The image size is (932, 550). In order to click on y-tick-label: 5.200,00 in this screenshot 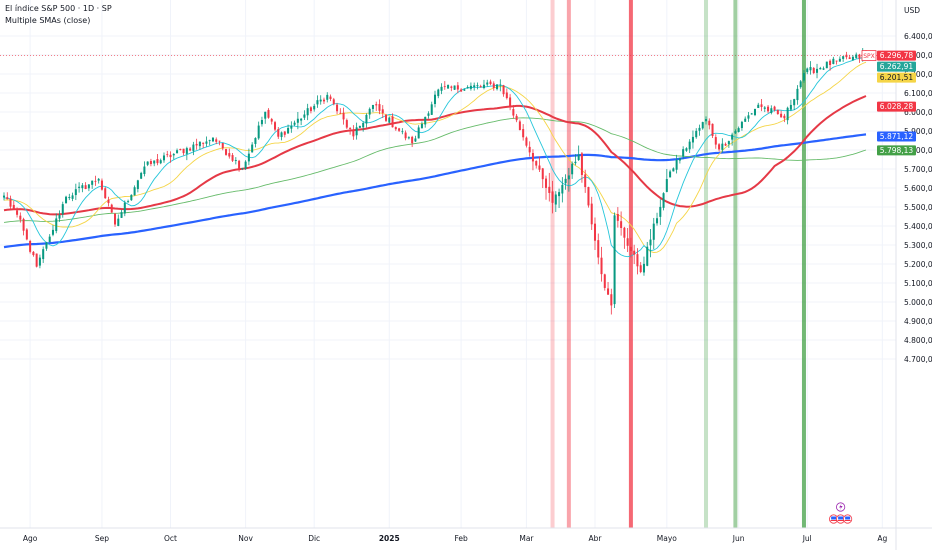, I will do `click(918, 264)`.